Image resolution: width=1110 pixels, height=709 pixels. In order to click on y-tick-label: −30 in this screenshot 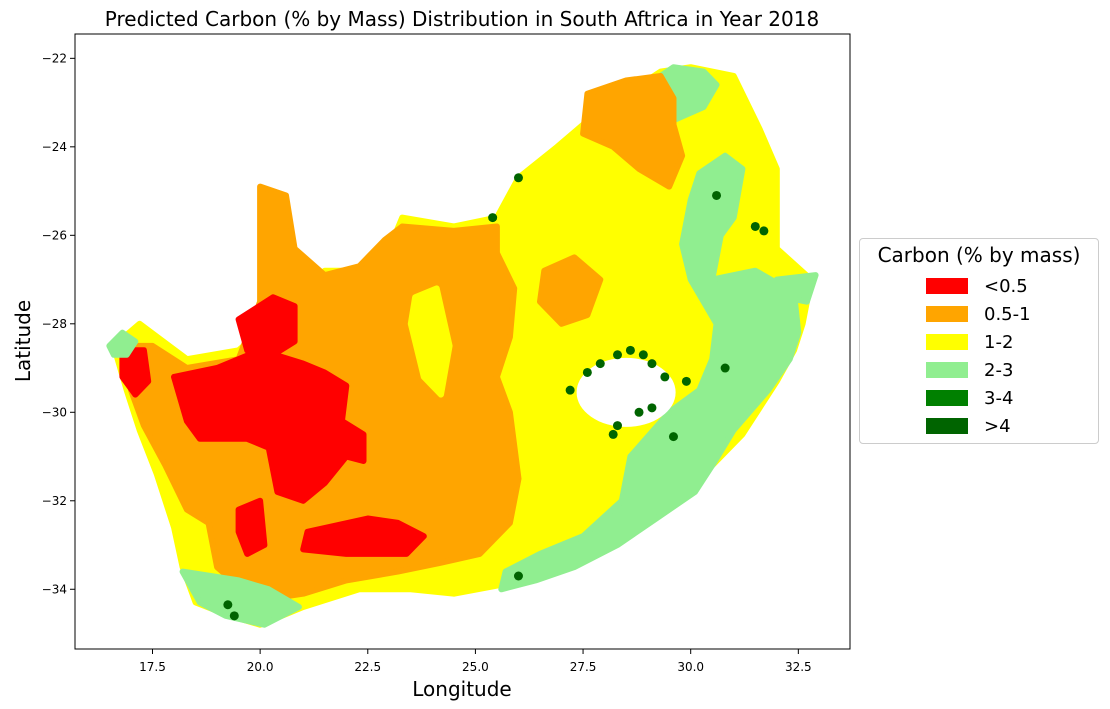, I will do `click(54, 412)`.